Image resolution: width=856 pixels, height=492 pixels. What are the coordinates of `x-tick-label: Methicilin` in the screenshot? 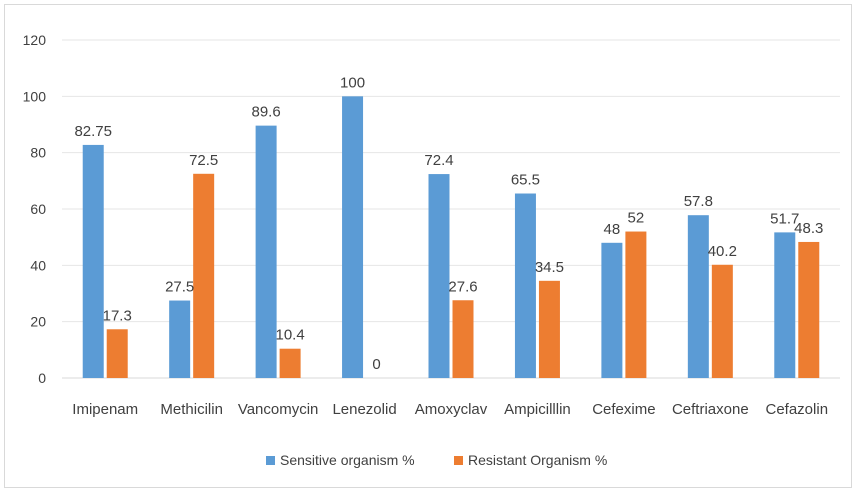 It's located at (191, 409).